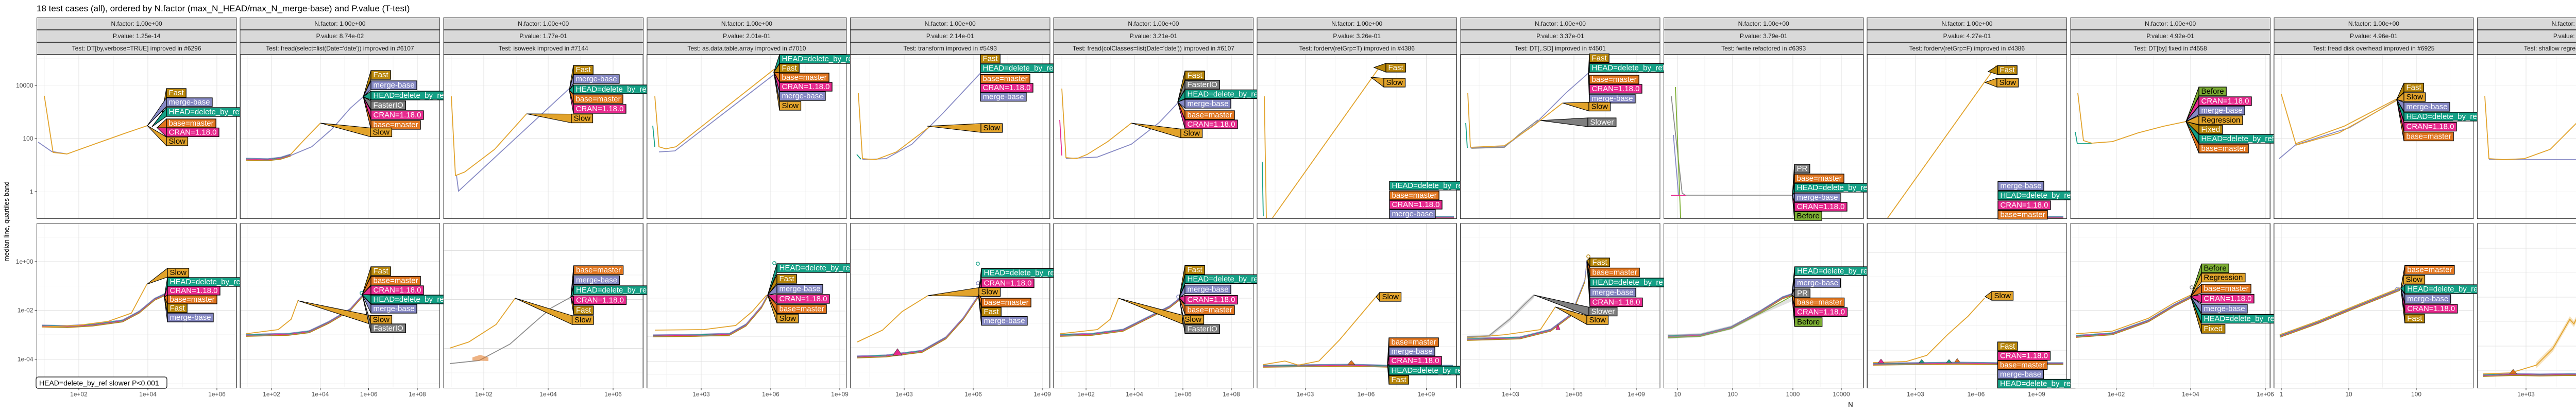  What do you see at coordinates (1764, 36) in the screenshot?
I see `svg-text: P.value: 3.79e-01` at bounding box center [1764, 36].